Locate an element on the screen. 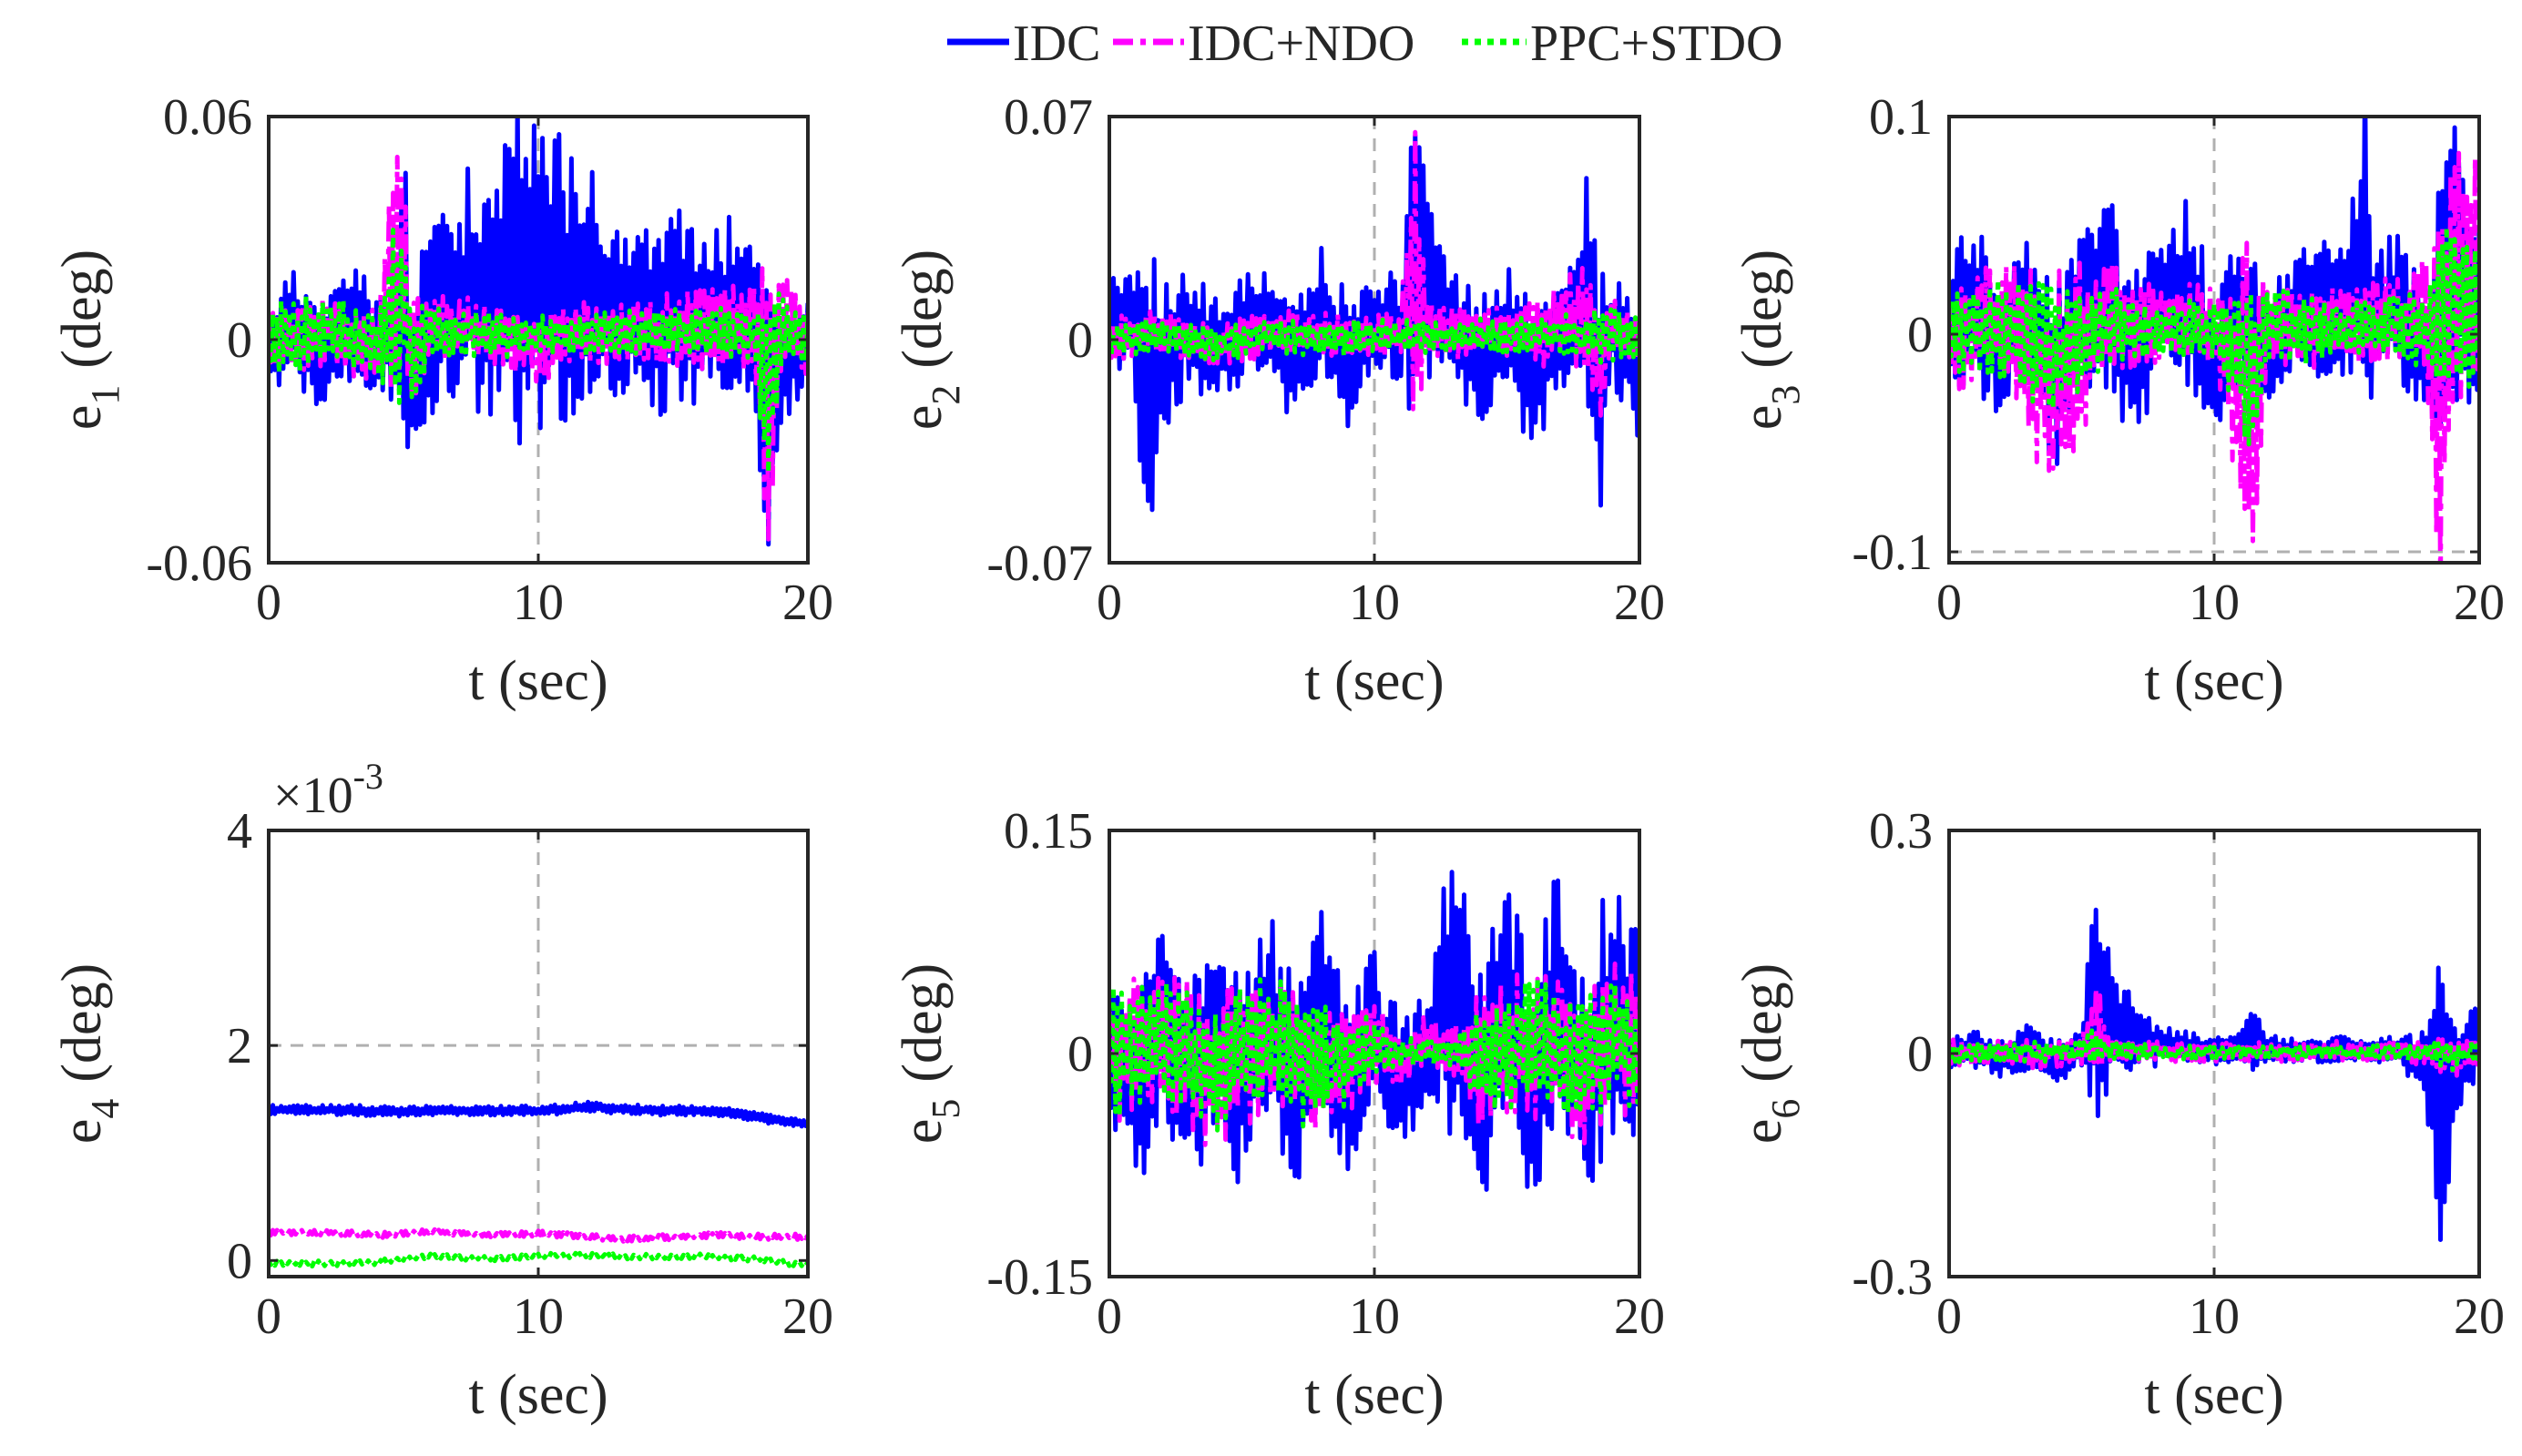 The width and height of the screenshot is (2522, 1456). y-axis-label: e1 (deg) is located at coordinates (90, 340).